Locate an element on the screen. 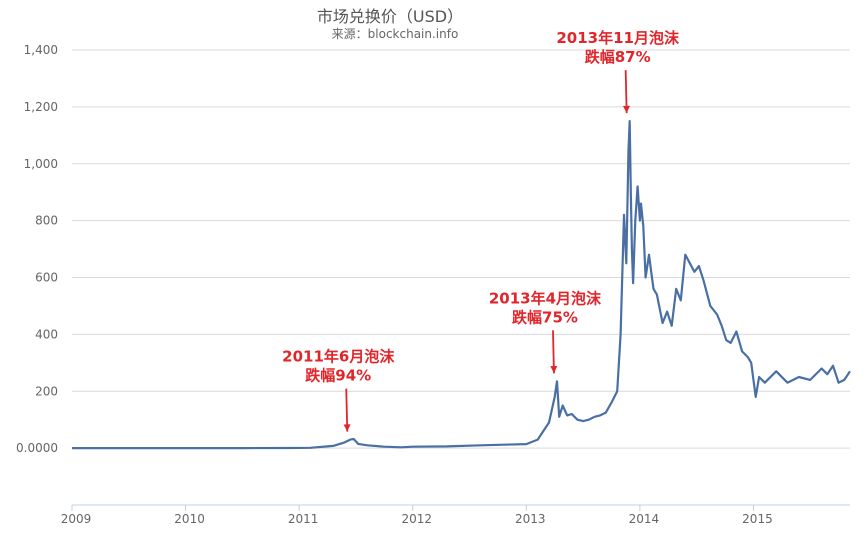 The height and width of the screenshot is (538, 868). x-tick-label: 2011 is located at coordinates (303, 519).